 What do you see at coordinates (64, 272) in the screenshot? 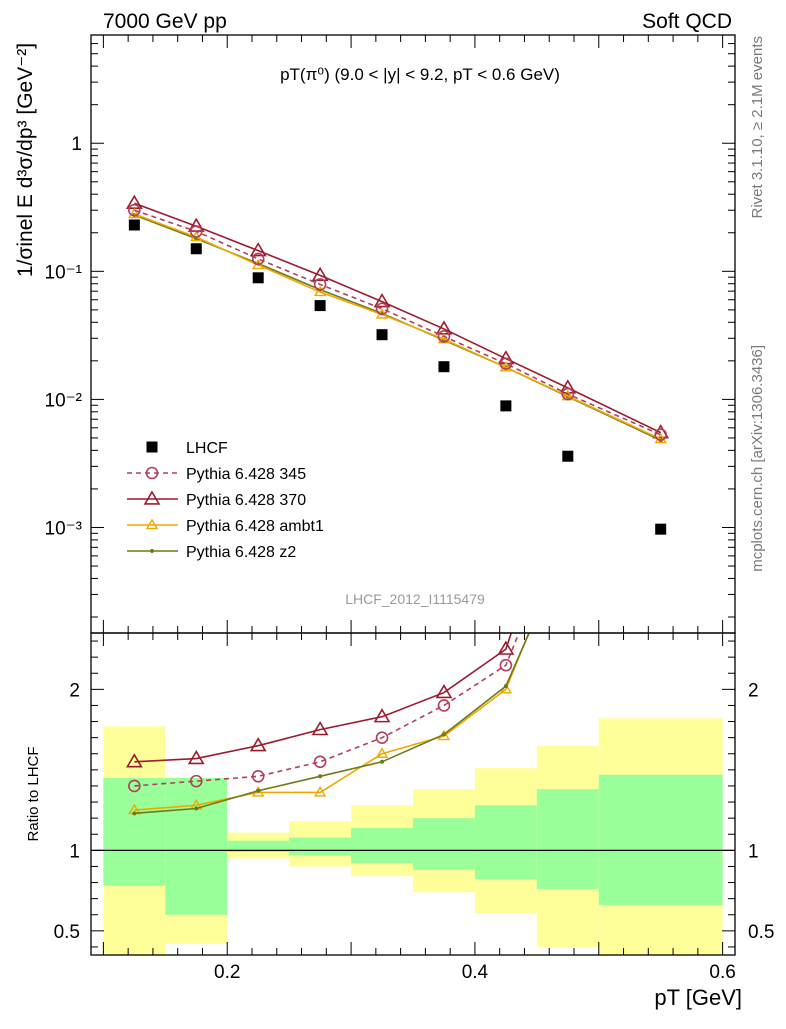
I see `main-y-tick-label: 10⁻¹` at bounding box center [64, 272].